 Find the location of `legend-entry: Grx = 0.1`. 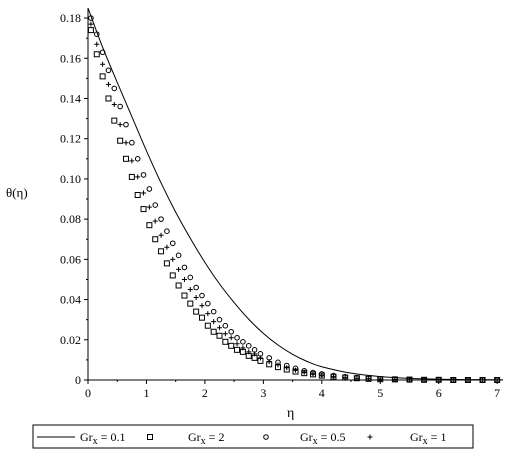

legend-entry: Grx = 0.1 is located at coordinates (81, 438).